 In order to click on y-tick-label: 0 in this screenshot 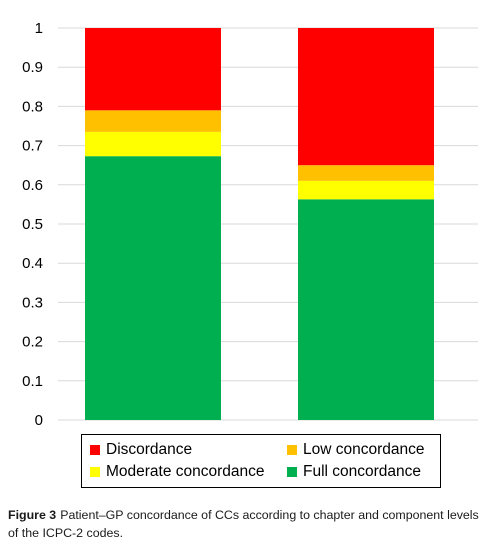, I will do `click(39, 420)`.